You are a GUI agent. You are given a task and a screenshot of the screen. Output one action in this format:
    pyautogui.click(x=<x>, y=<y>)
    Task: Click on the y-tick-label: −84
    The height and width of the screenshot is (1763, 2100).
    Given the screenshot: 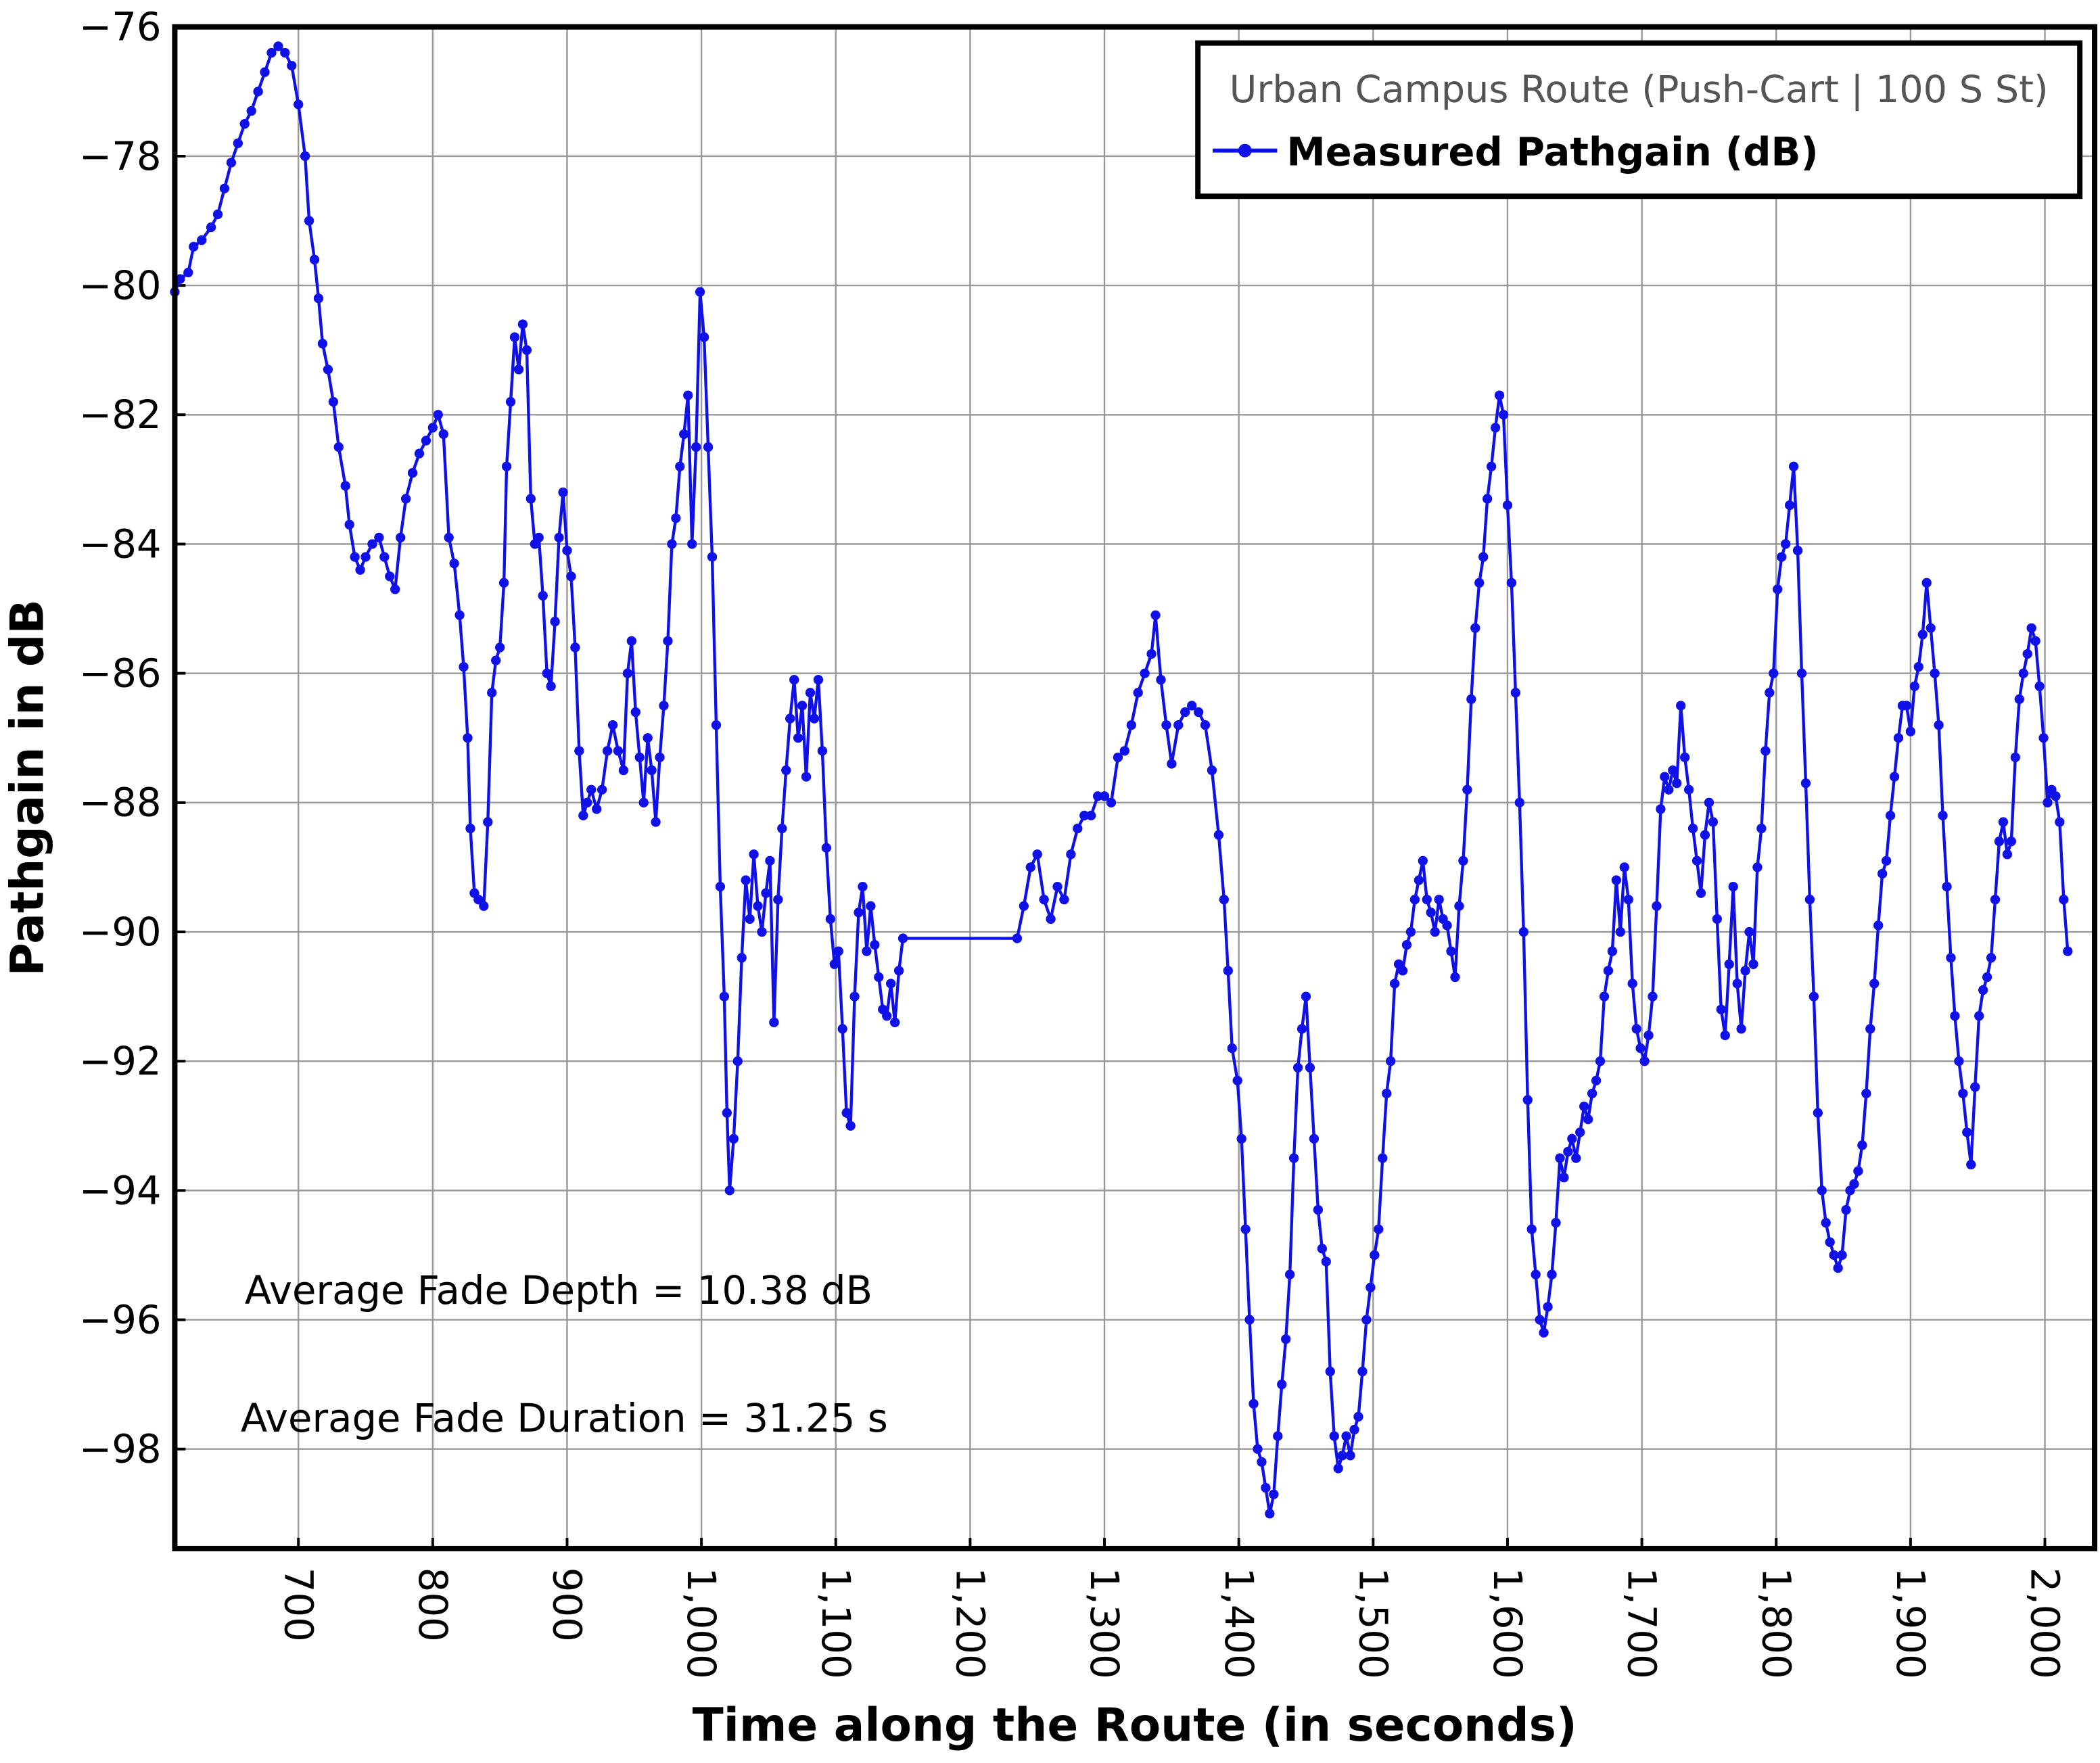 What is the action you would take?
    pyautogui.click(x=120, y=544)
    